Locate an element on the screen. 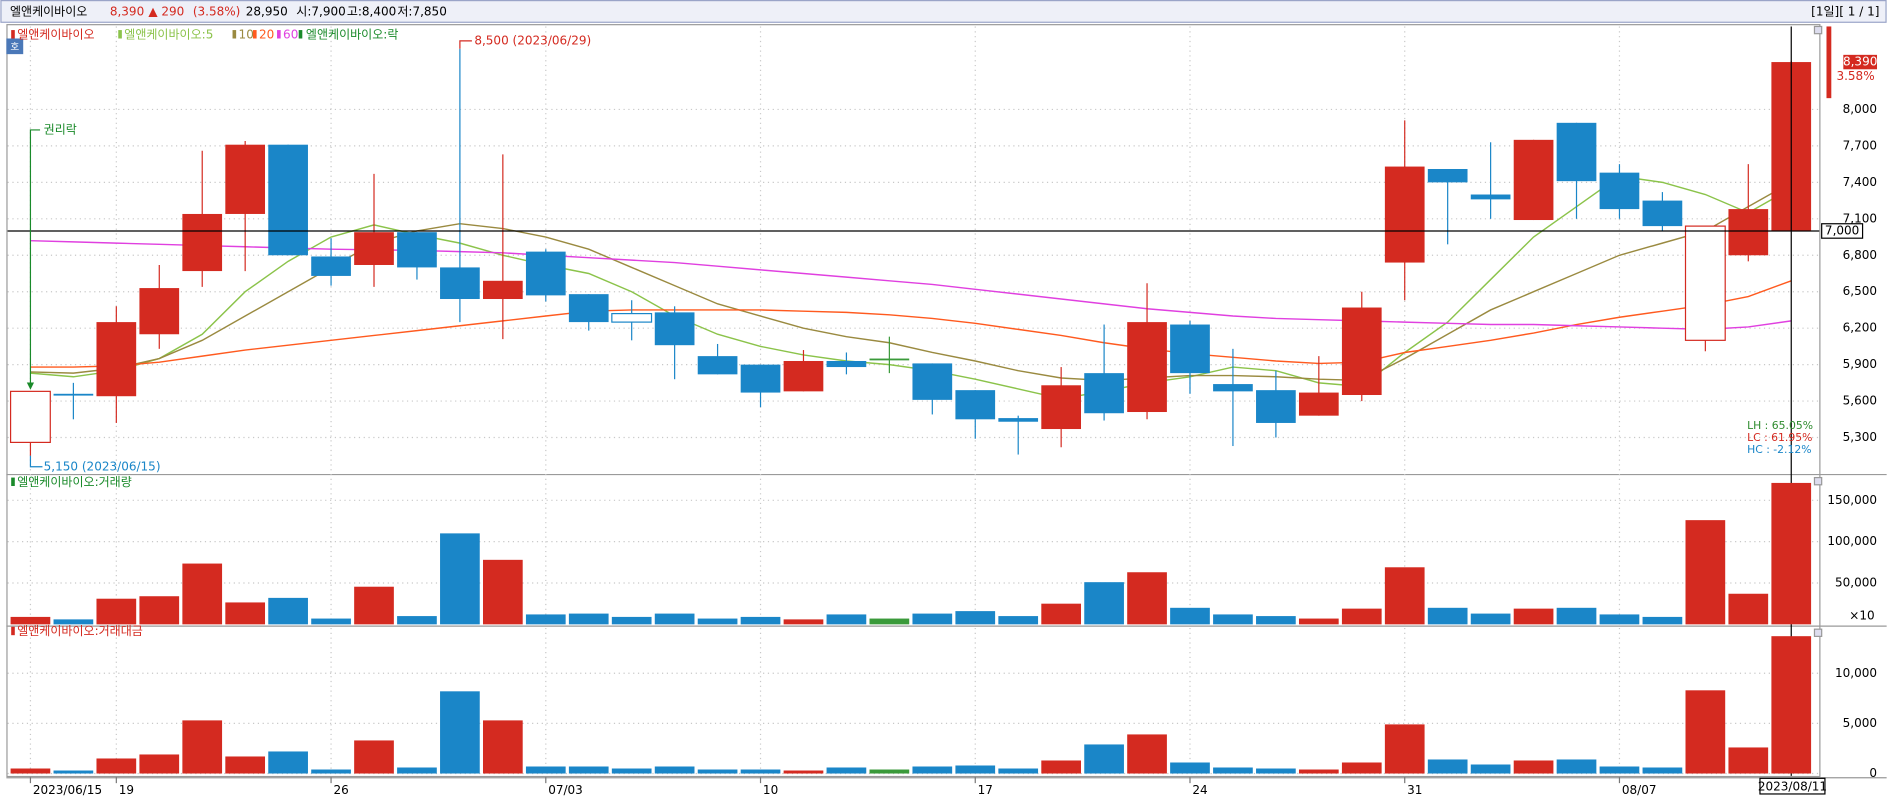 The image size is (1887, 806). x-tick-label: 07/03 is located at coordinates (565, 790).